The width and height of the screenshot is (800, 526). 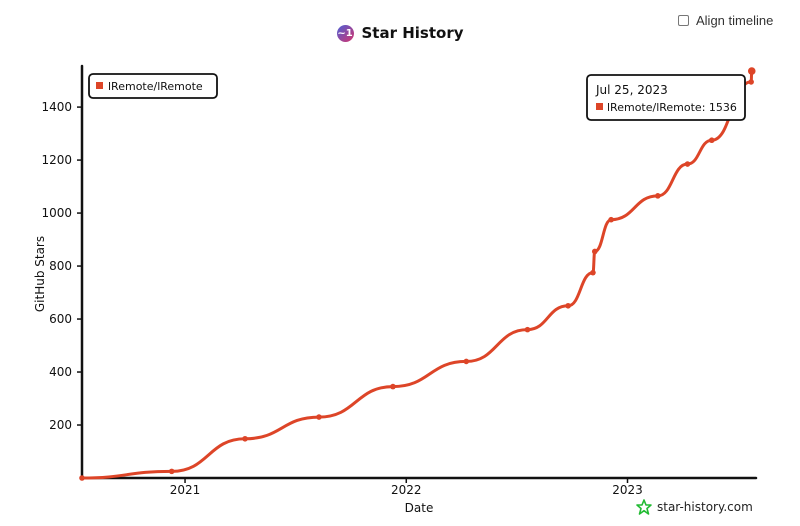 What do you see at coordinates (345, 33) in the screenshot?
I see `star-history-logo-icon: ~1` at bounding box center [345, 33].